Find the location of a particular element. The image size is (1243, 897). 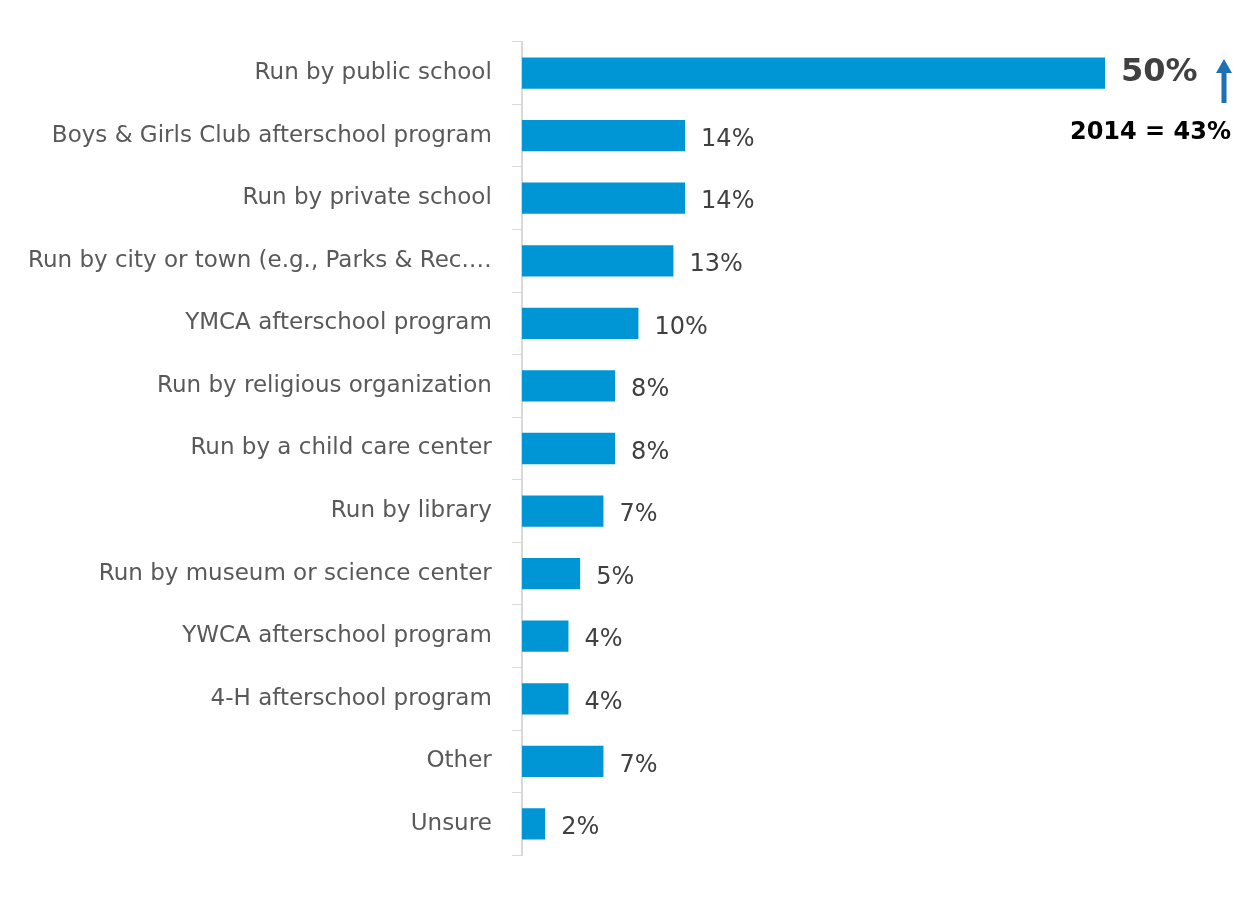

y-tick-label: YMCA afterschool program is located at coordinates (338, 321).